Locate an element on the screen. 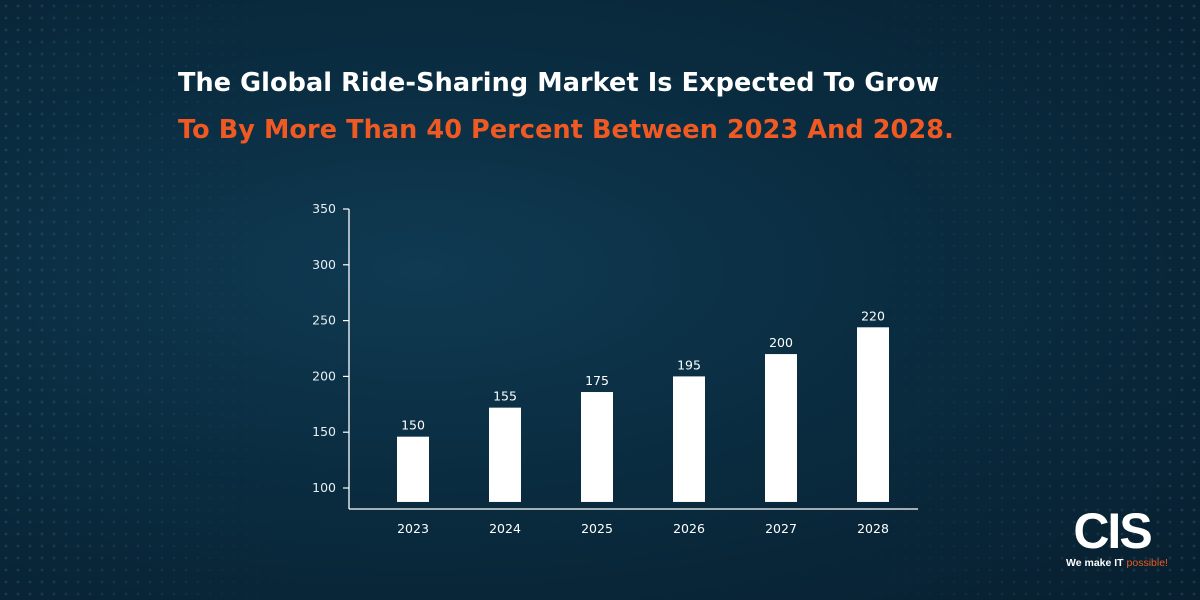 This screenshot has height=600, width=1200. bar-2027 is located at coordinates (781, 428).